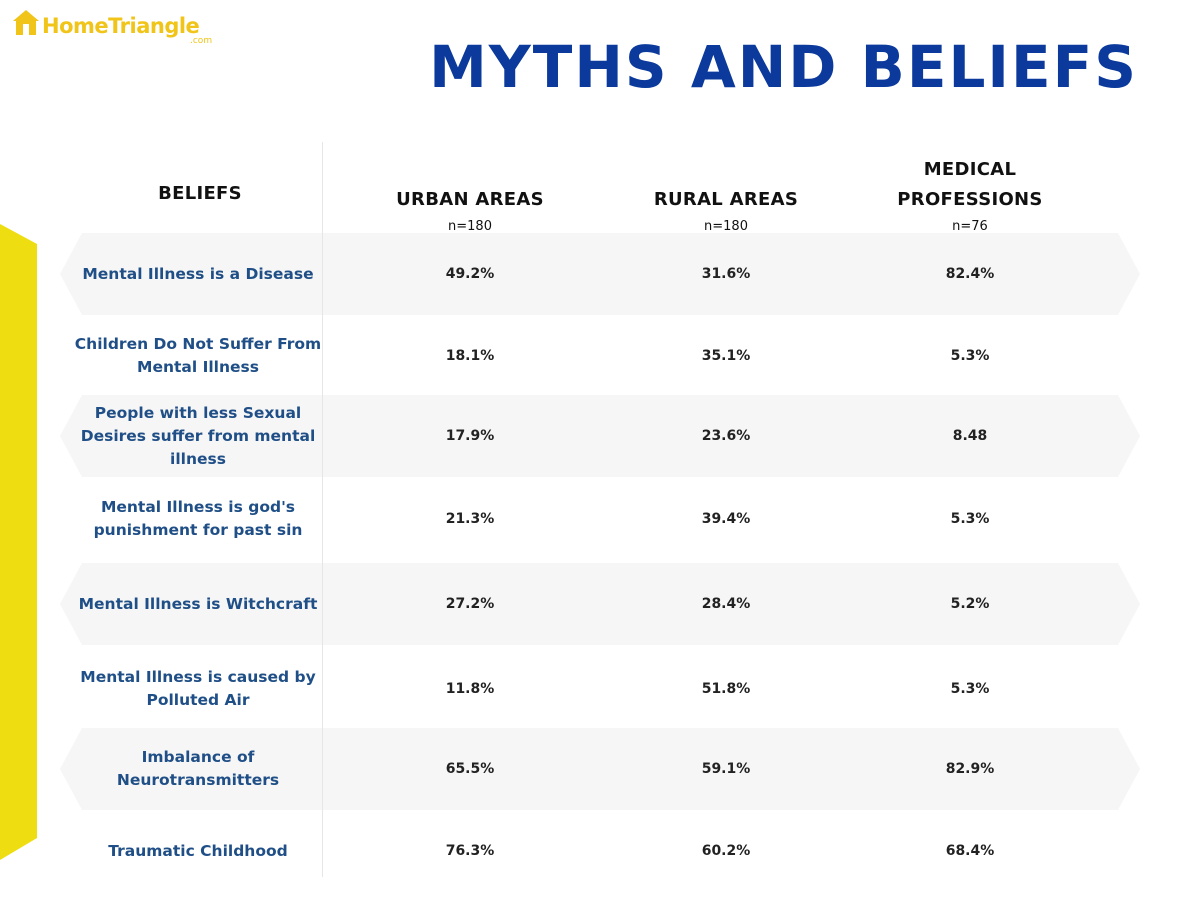 This screenshot has width=1200, height=900. Describe the element at coordinates (470, 356) in the screenshot. I see `value-urban: 18.1%` at that location.